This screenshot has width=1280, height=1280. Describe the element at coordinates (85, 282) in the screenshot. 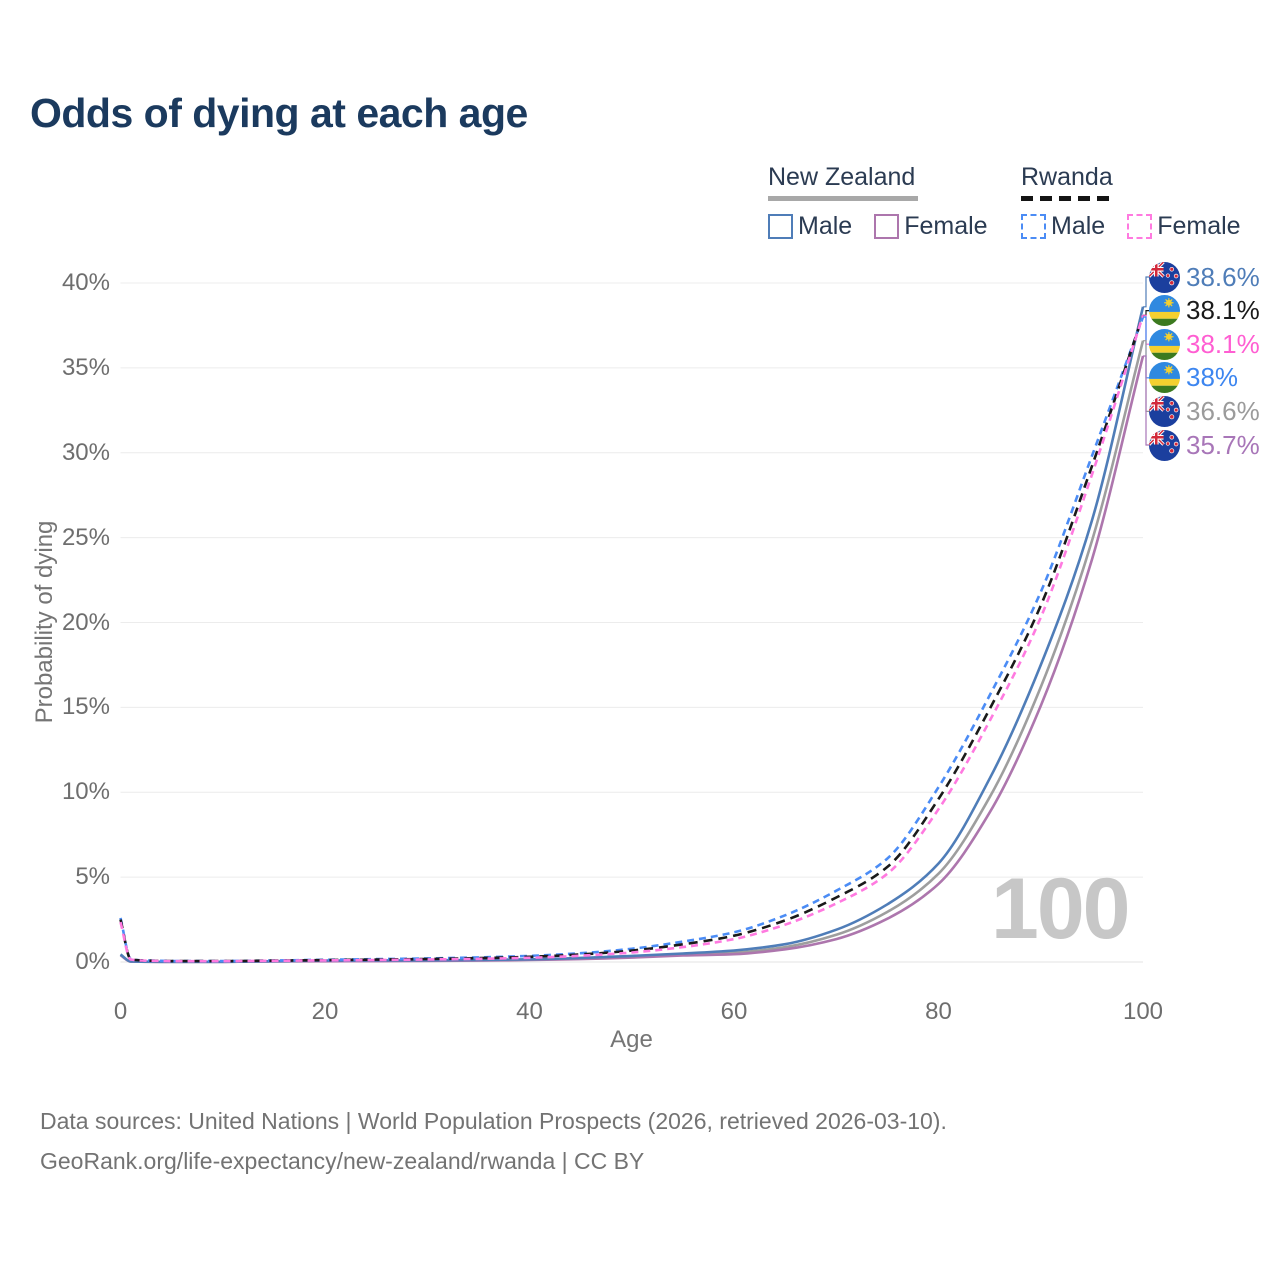

I see `y-tick-label: 40%` at that location.